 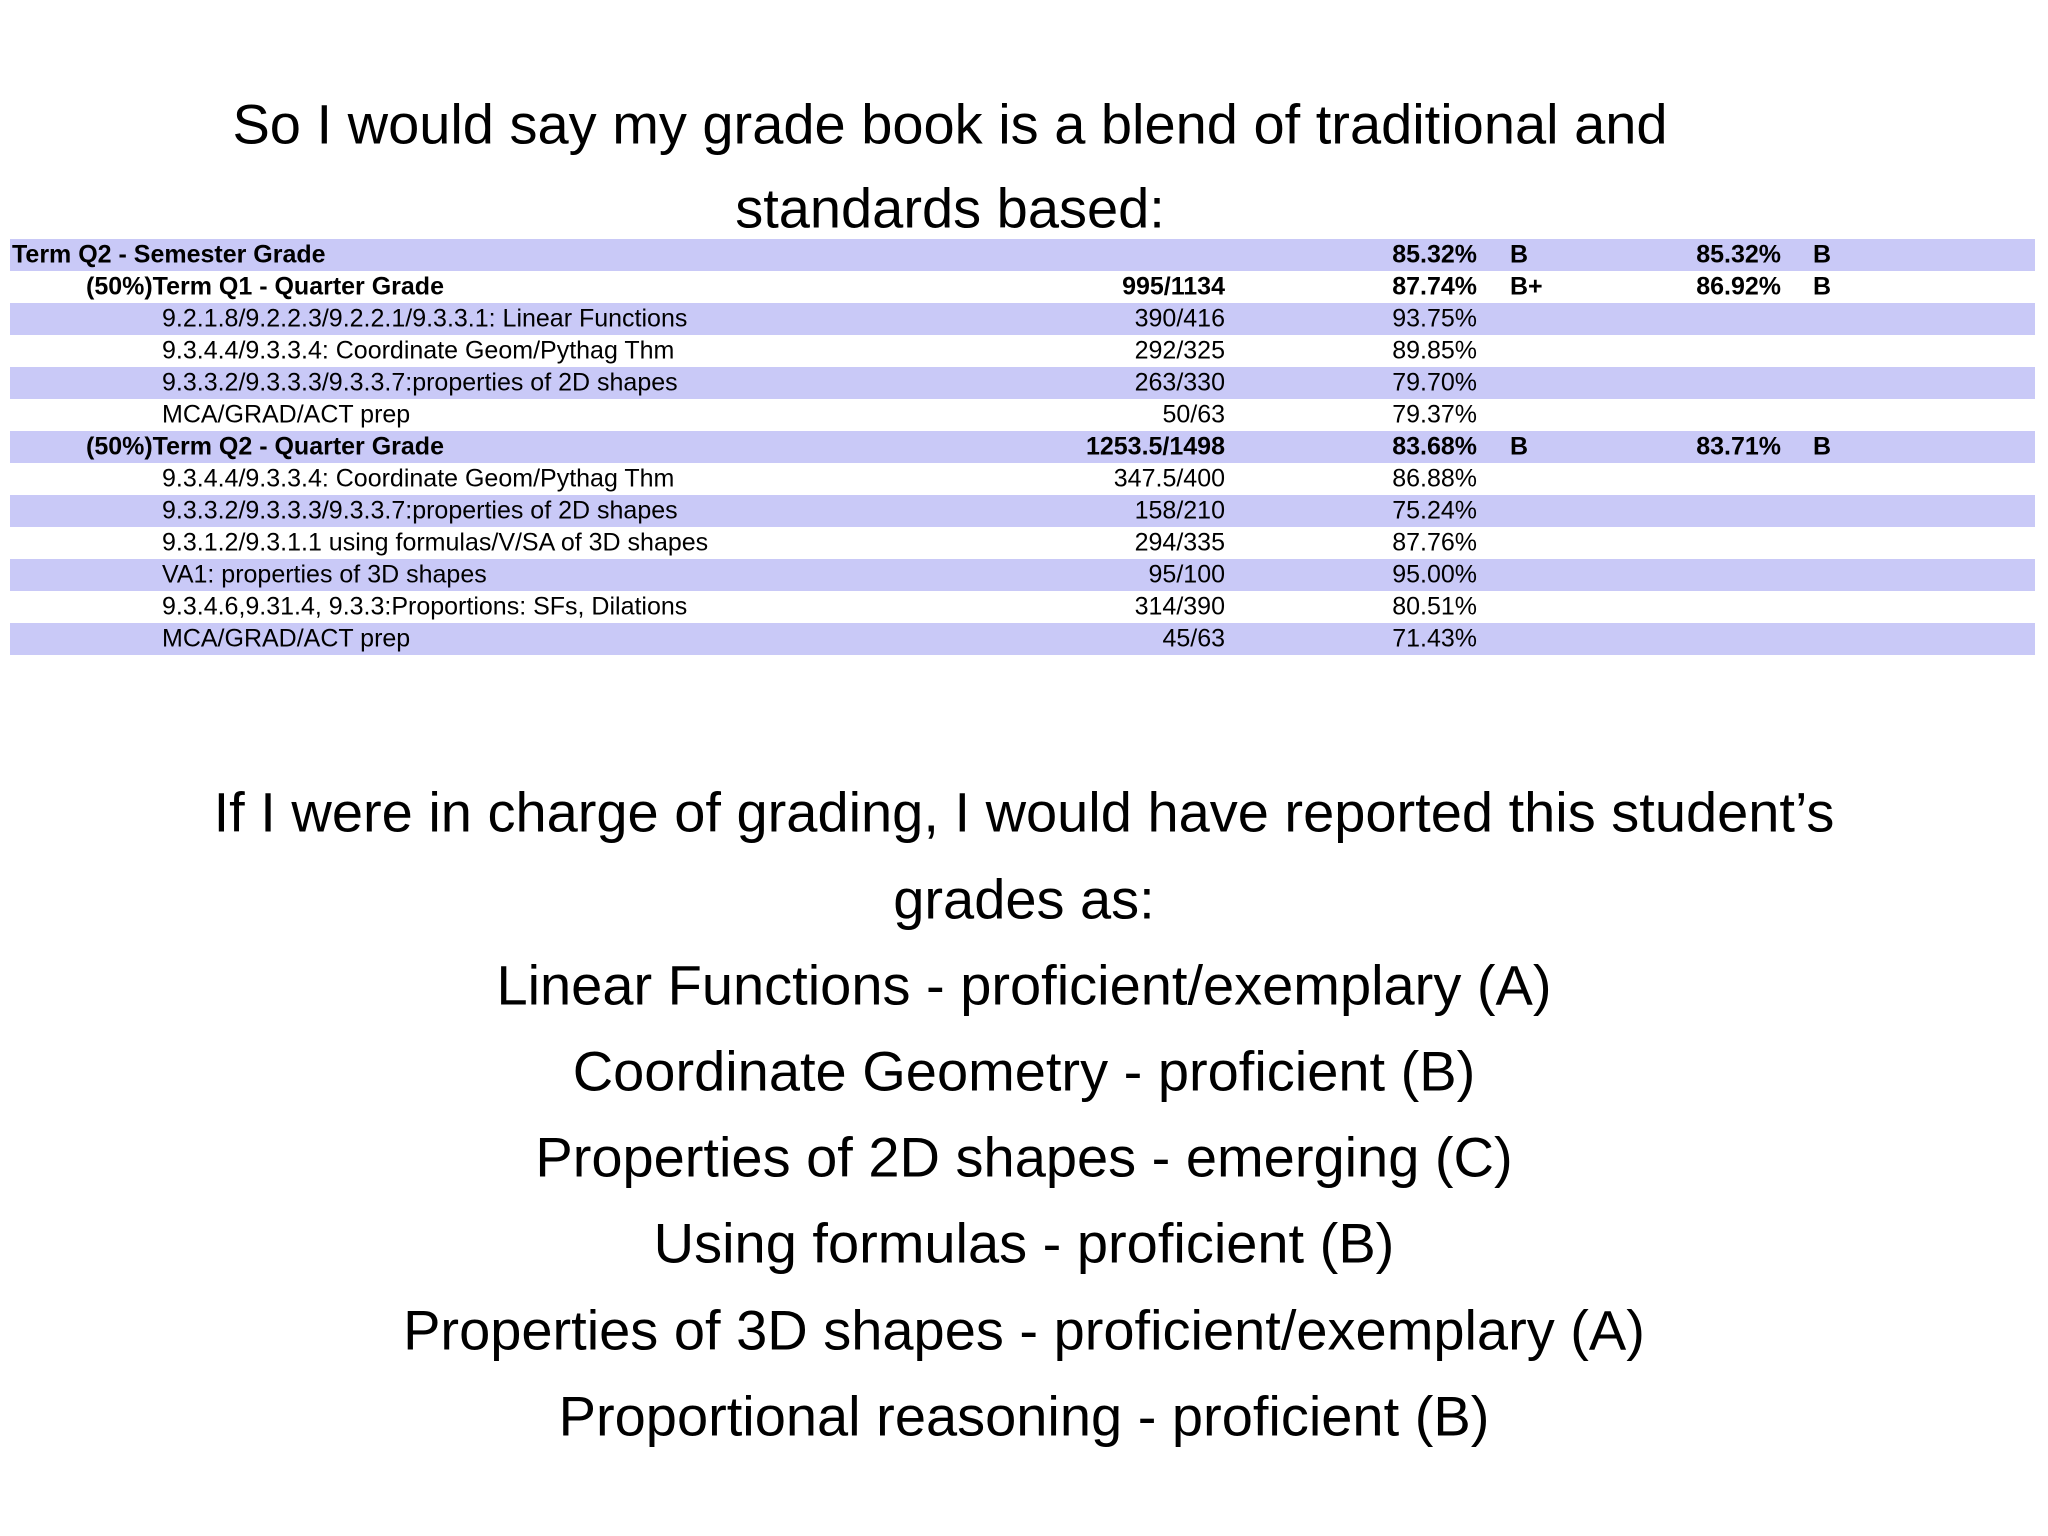 What do you see at coordinates (1022, 575) in the screenshot?
I see `table-row: VA1: properties of 3D shapes 95/100 95.00%` at bounding box center [1022, 575].